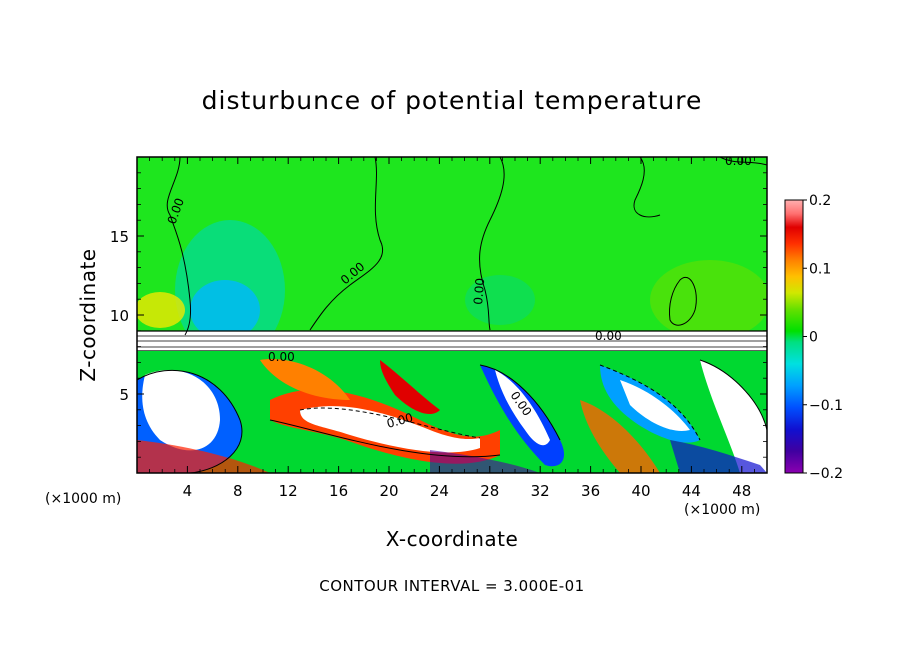 The image size is (904, 654). I want to click on x-tick-label: 28, so click(489, 491).